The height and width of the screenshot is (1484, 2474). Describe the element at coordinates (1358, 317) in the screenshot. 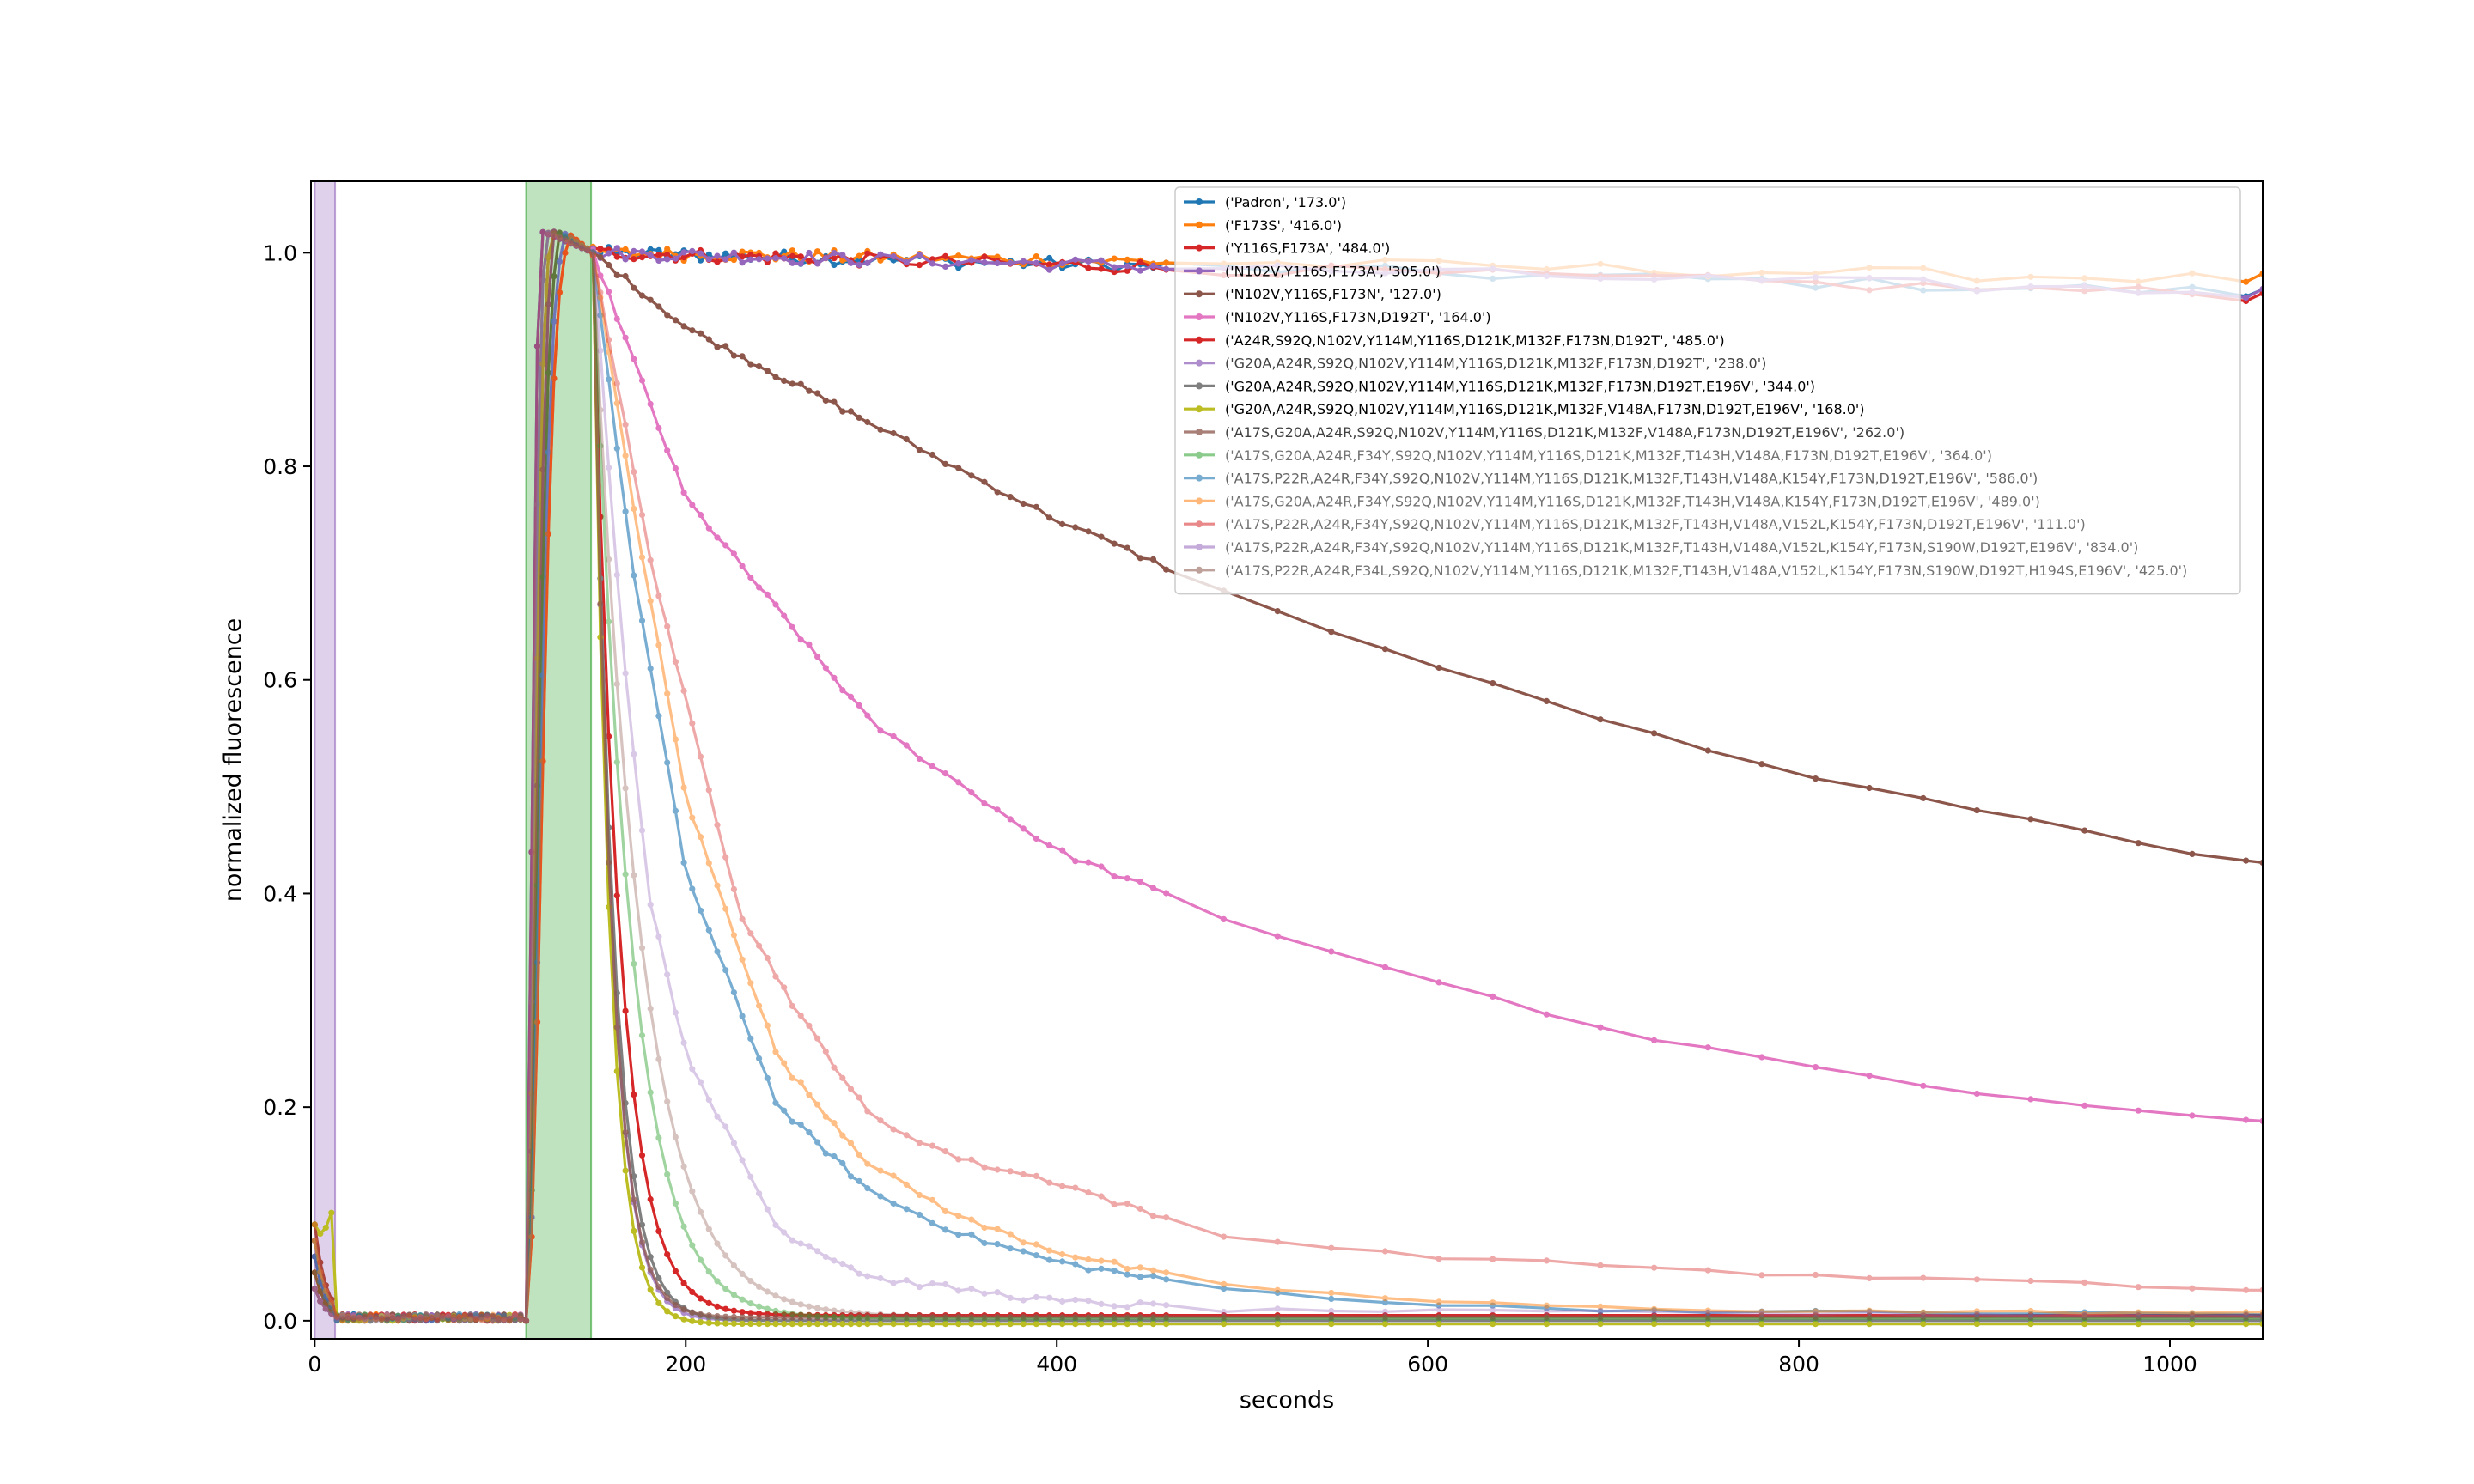

I see `legend-label: ('N102V,Y116S,F173N,D192T', '164.0')` at that location.